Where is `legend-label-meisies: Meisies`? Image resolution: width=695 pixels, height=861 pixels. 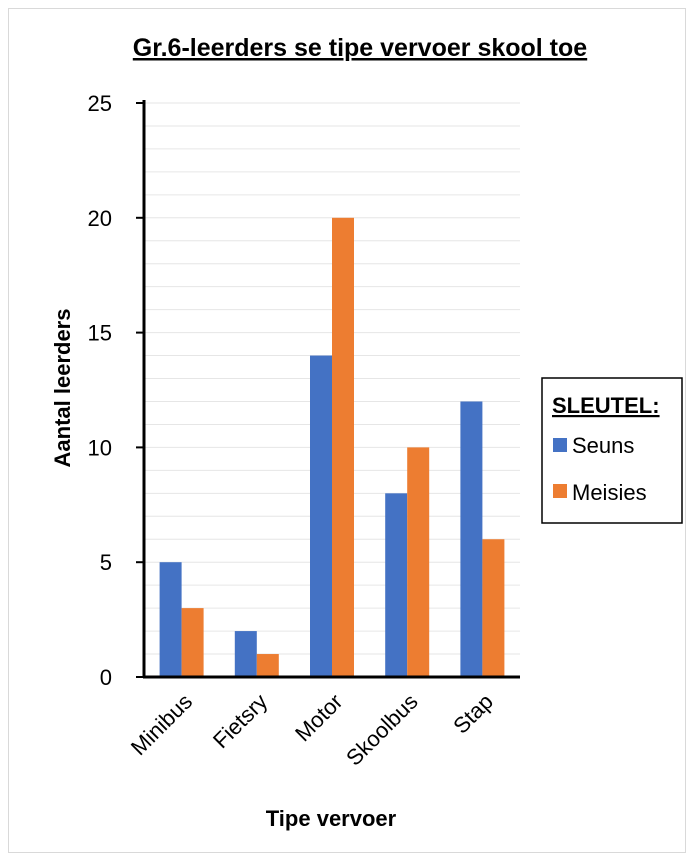 legend-label-meisies: Meisies is located at coordinates (609, 492).